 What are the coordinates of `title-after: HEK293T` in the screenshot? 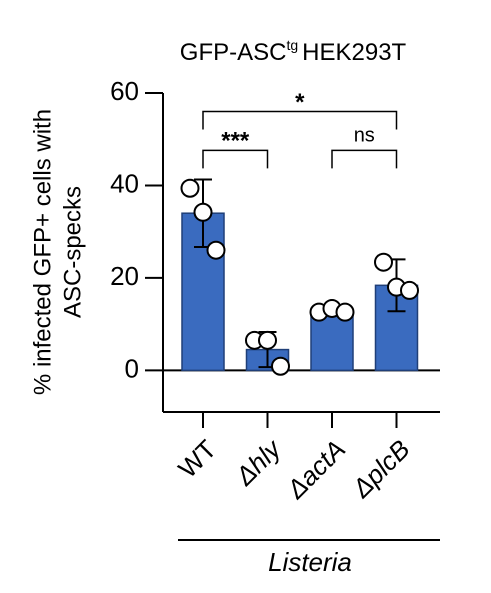 It's located at (354, 52).